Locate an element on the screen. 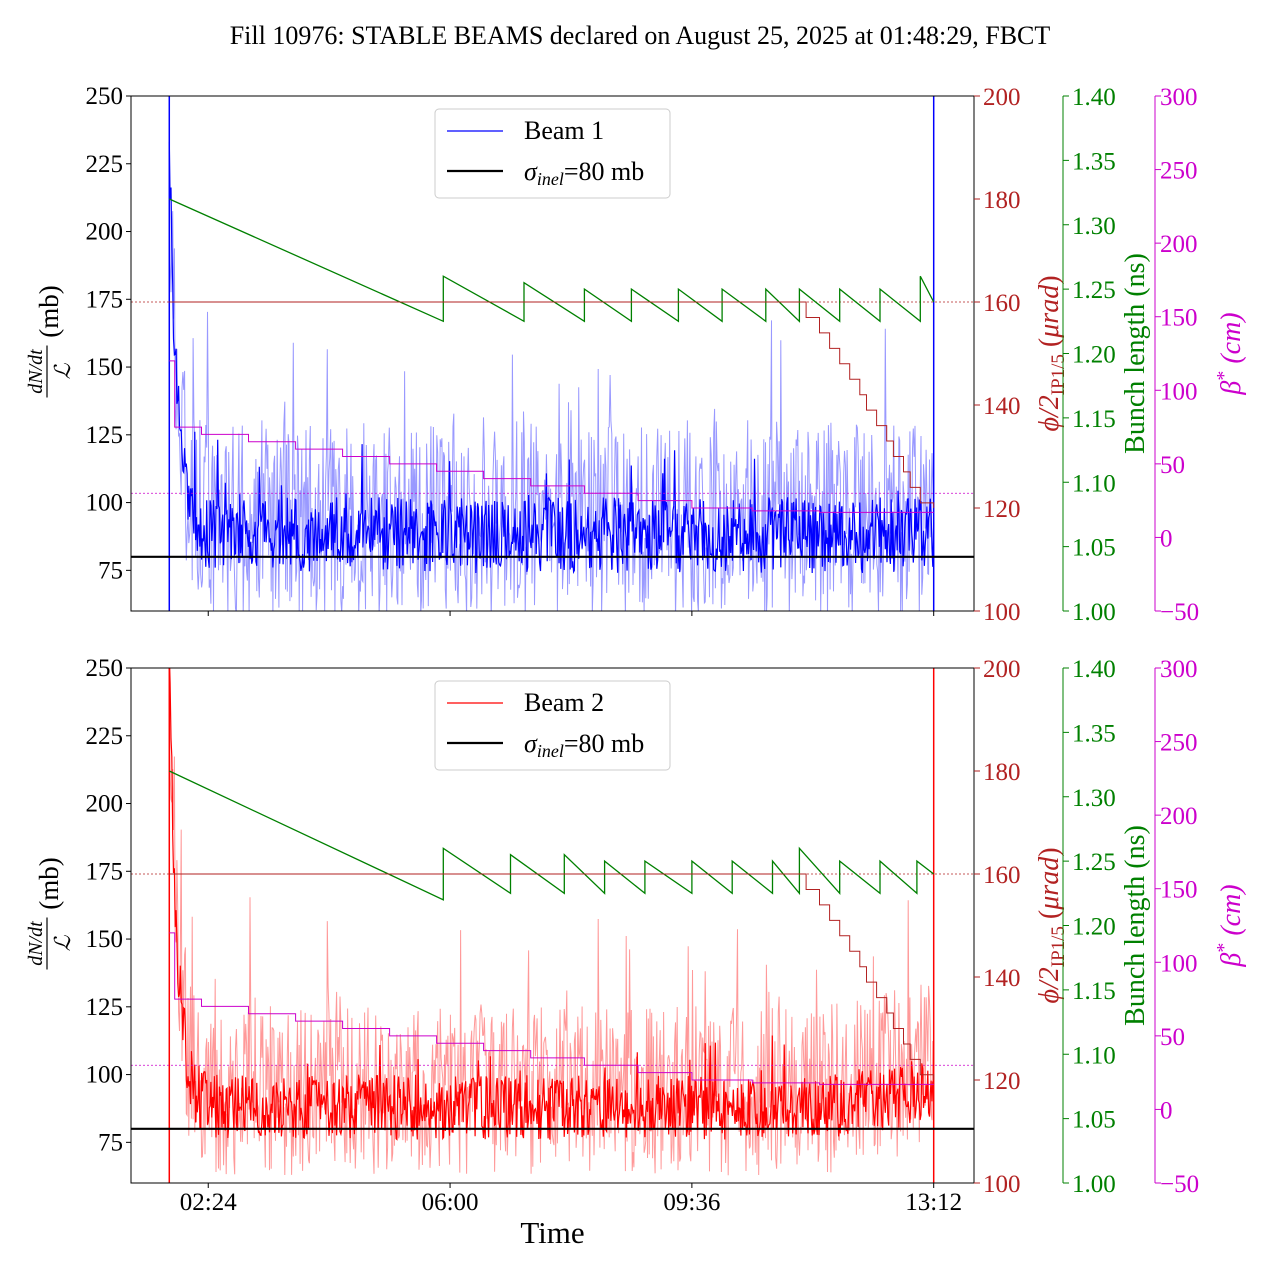 The height and width of the screenshot is (1280, 1280). bunch-tick-label: 1.15 is located at coordinates (1094, 991).